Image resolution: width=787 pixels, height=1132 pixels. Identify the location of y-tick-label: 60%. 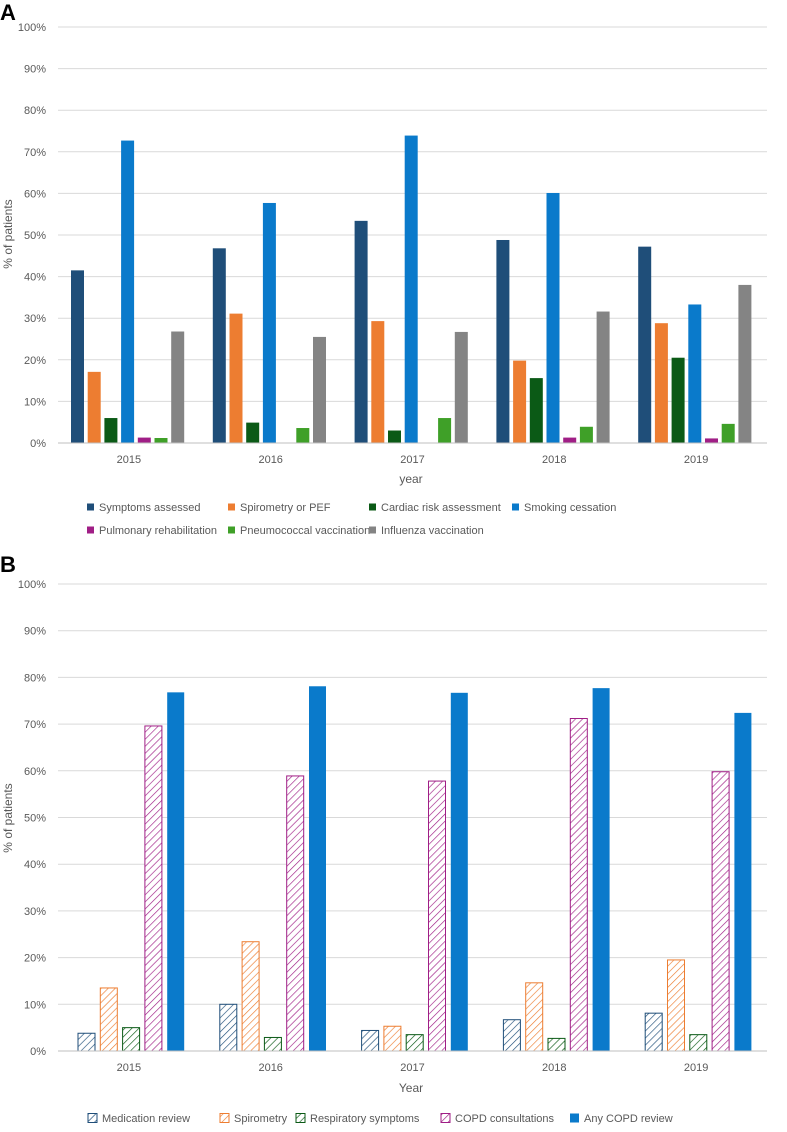
(35, 194).